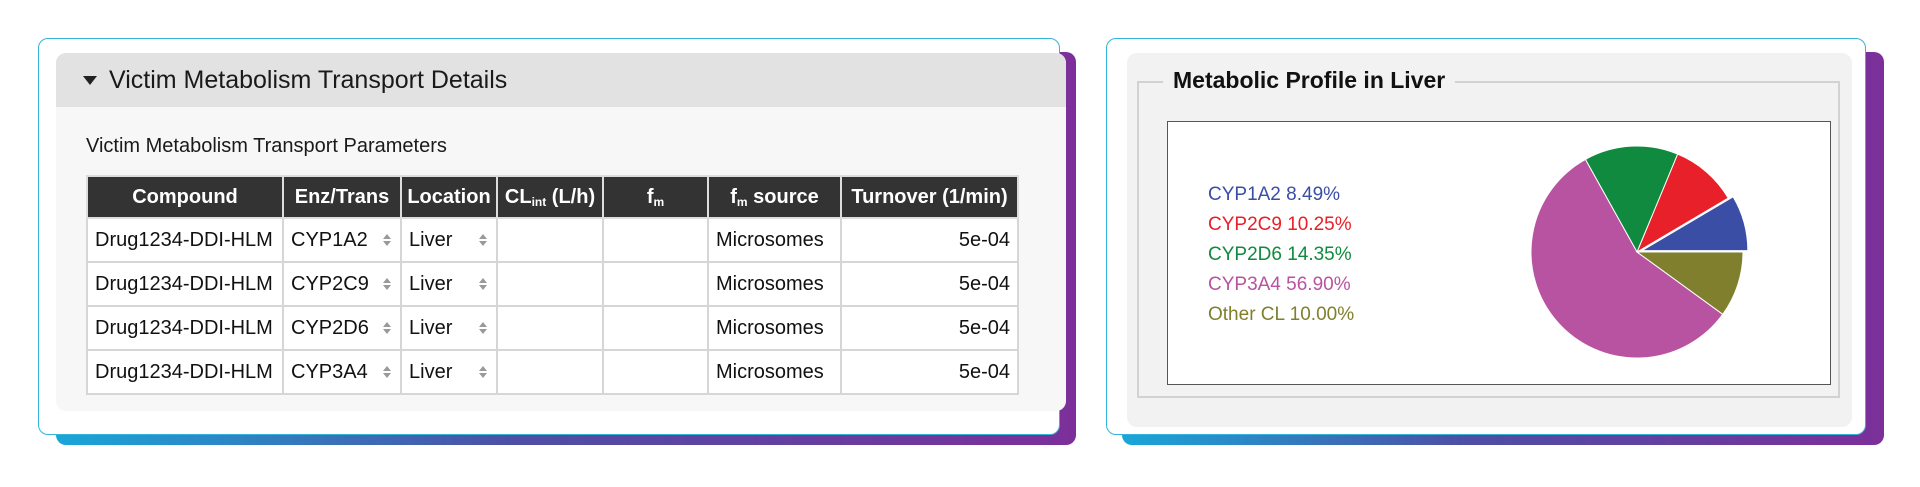  I want to click on fm-cell: 0.08495, so click(655, 240).